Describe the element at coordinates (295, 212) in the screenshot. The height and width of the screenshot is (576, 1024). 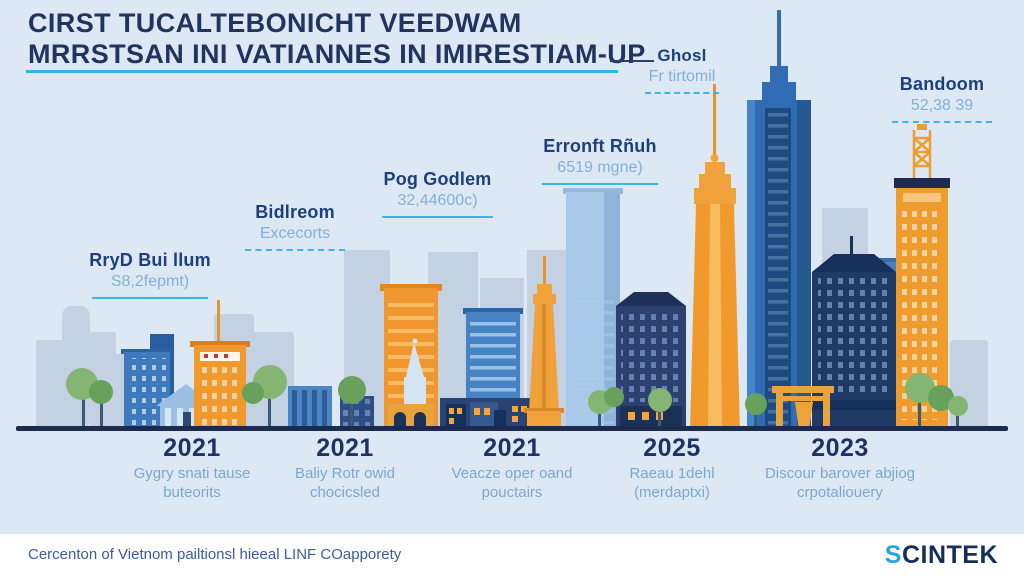
I see `callout-title: Bidlreom` at that location.